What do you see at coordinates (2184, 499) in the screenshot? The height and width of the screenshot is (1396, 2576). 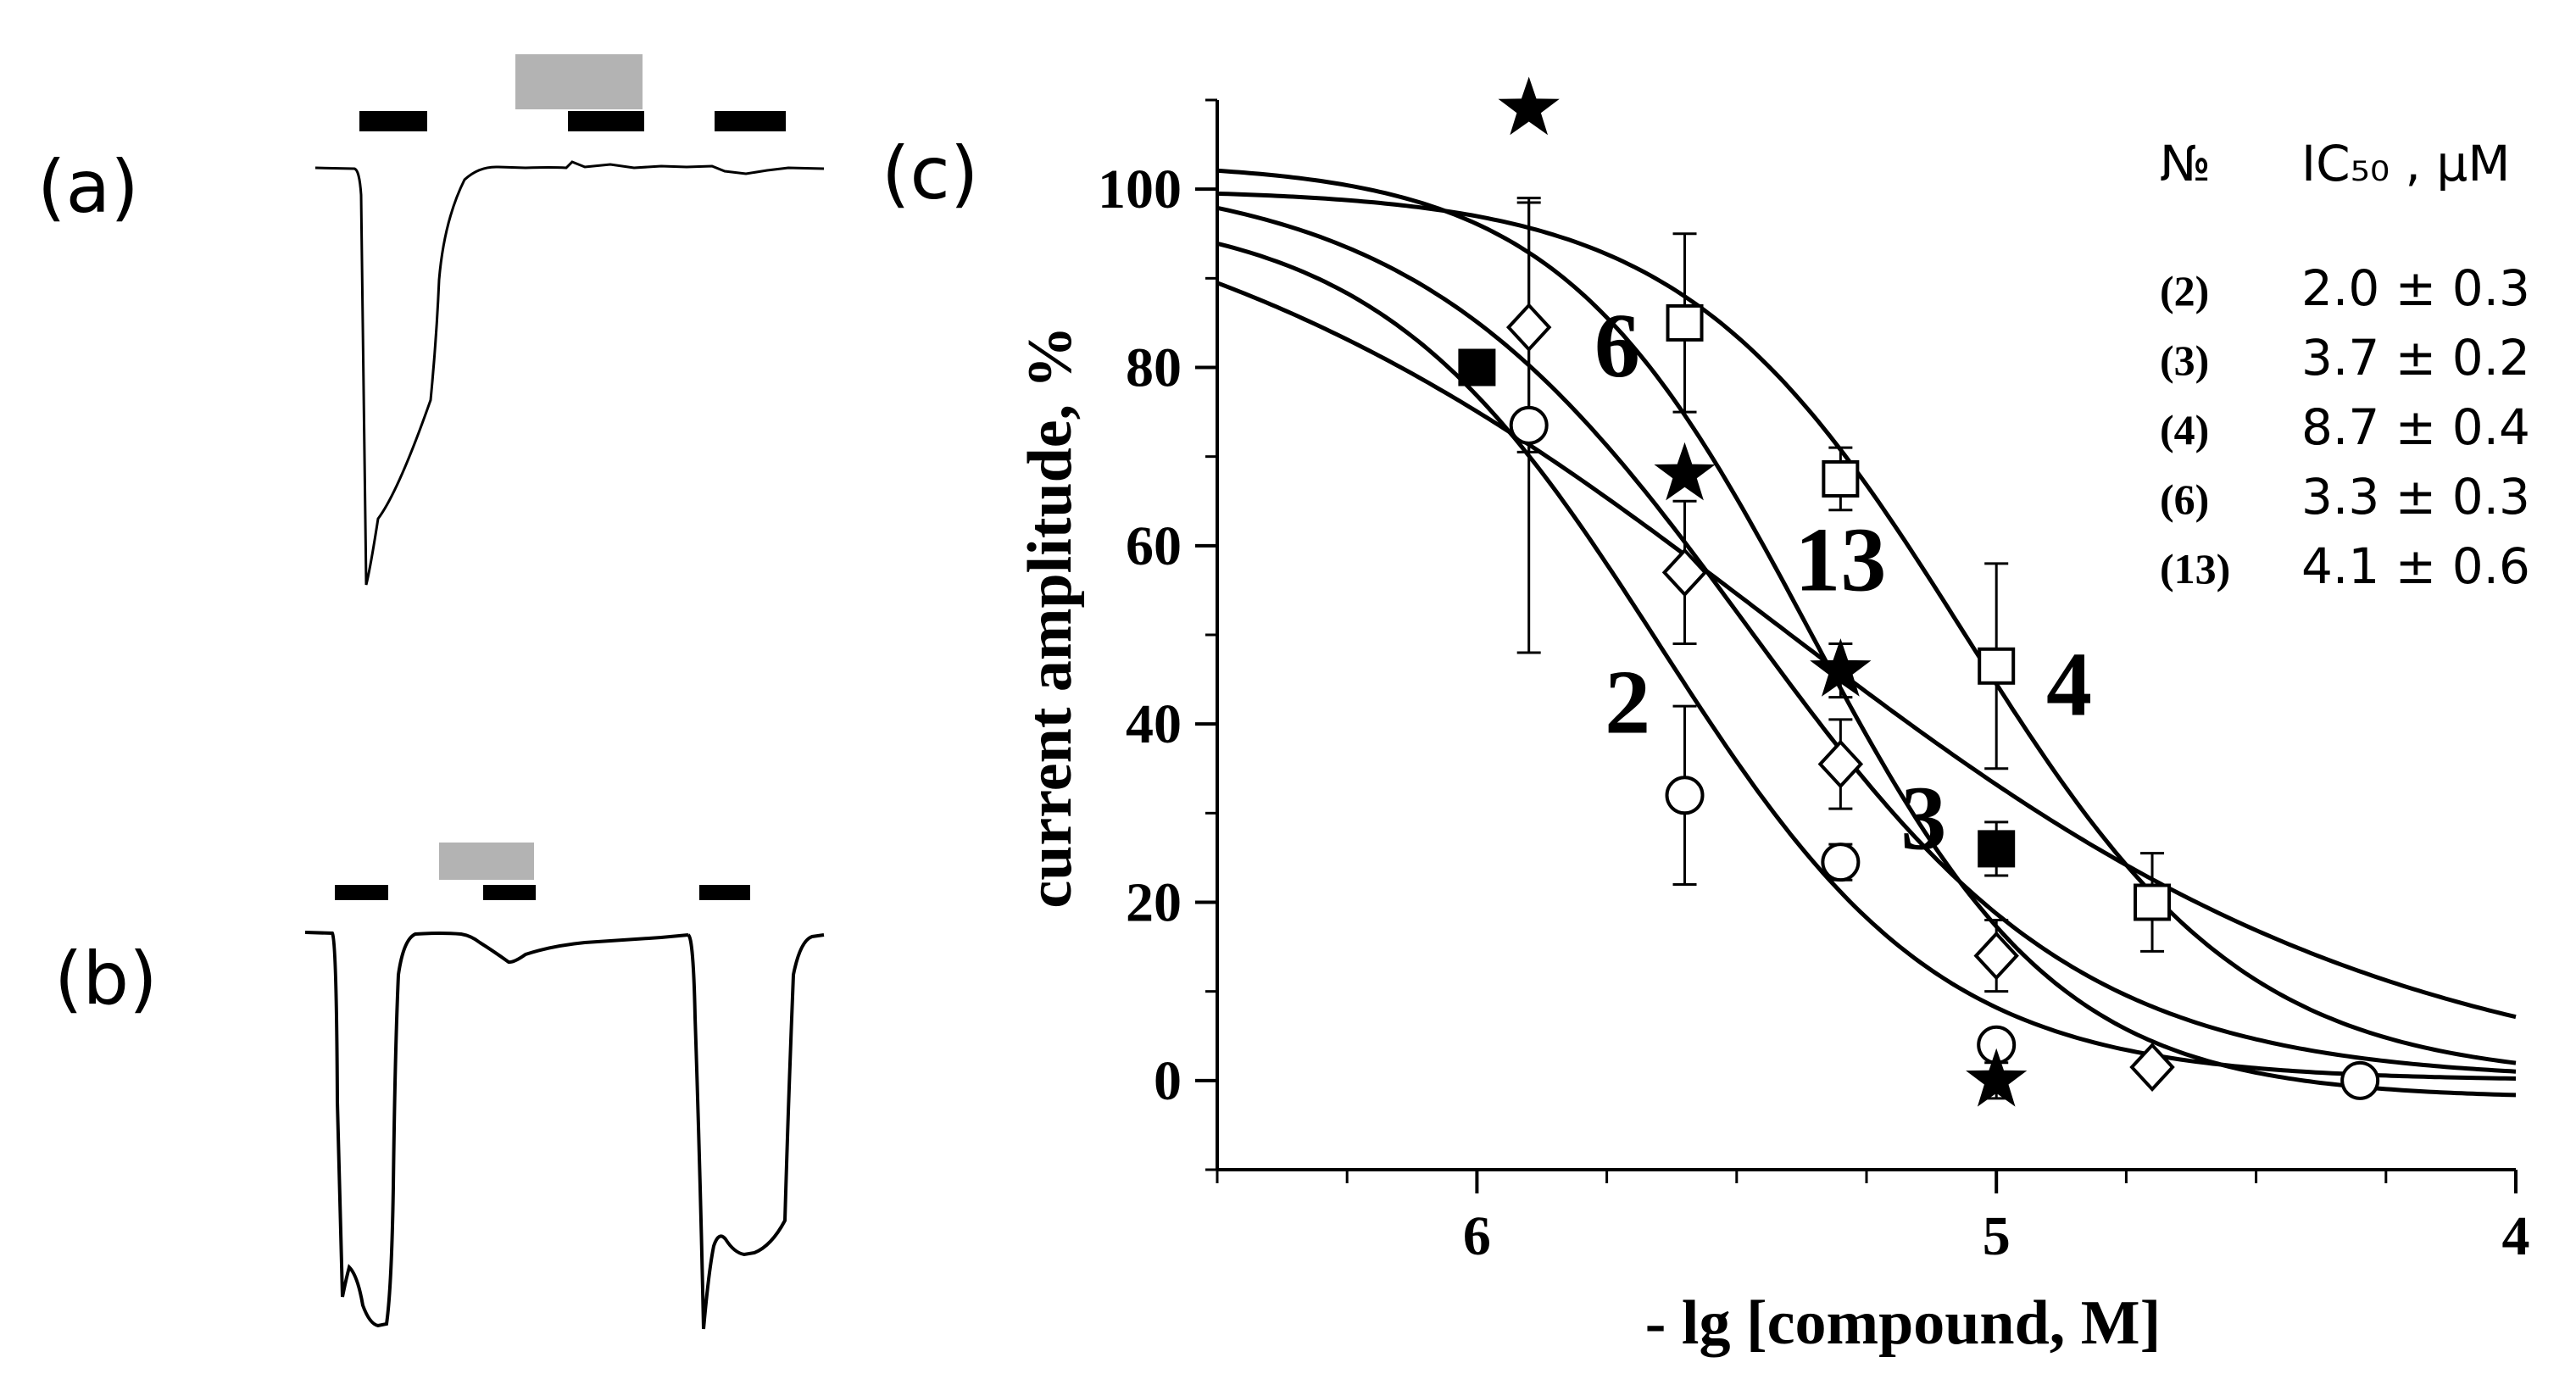 I see `legend-compound: (6)` at bounding box center [2184, 499].